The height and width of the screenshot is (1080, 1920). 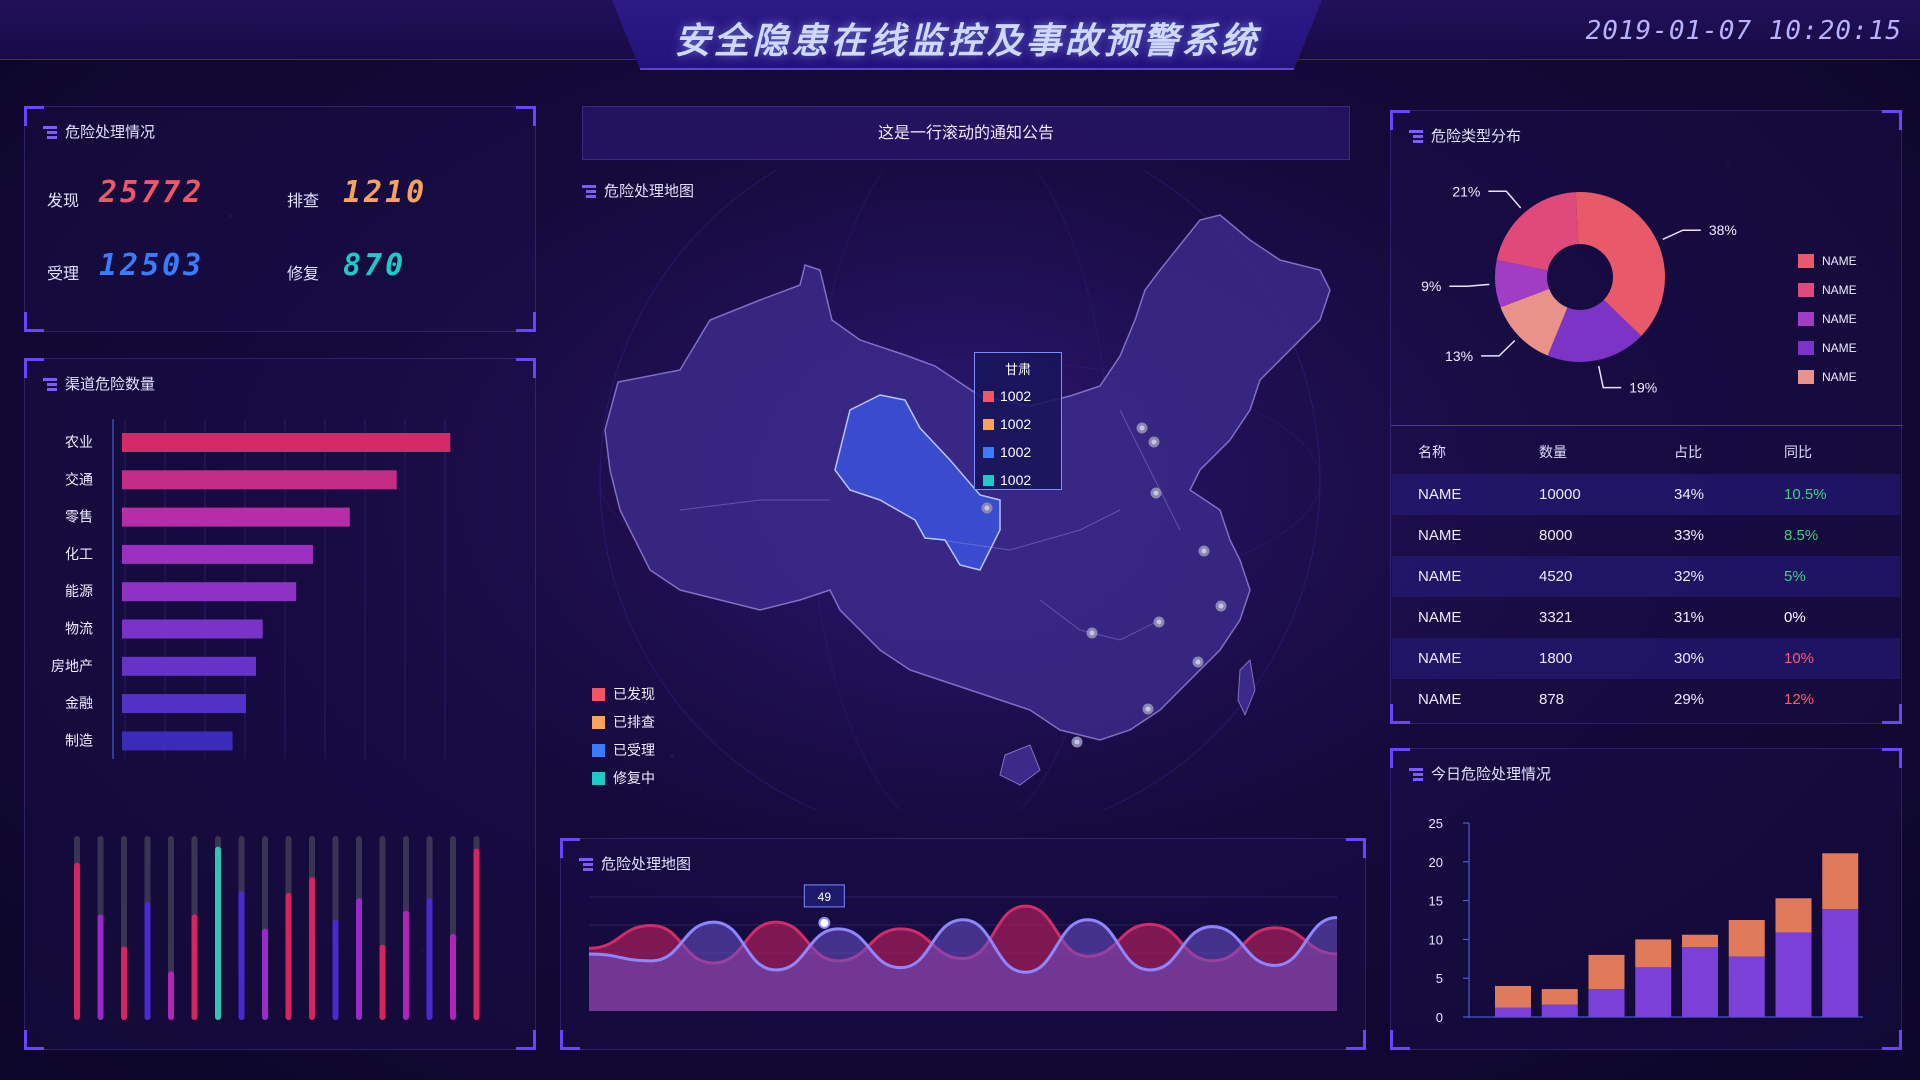 What do you see at coordinates (1439, 1017) in the screenshot?
I see `y-tick-label: 0` at bounding box center [1439, 1017].